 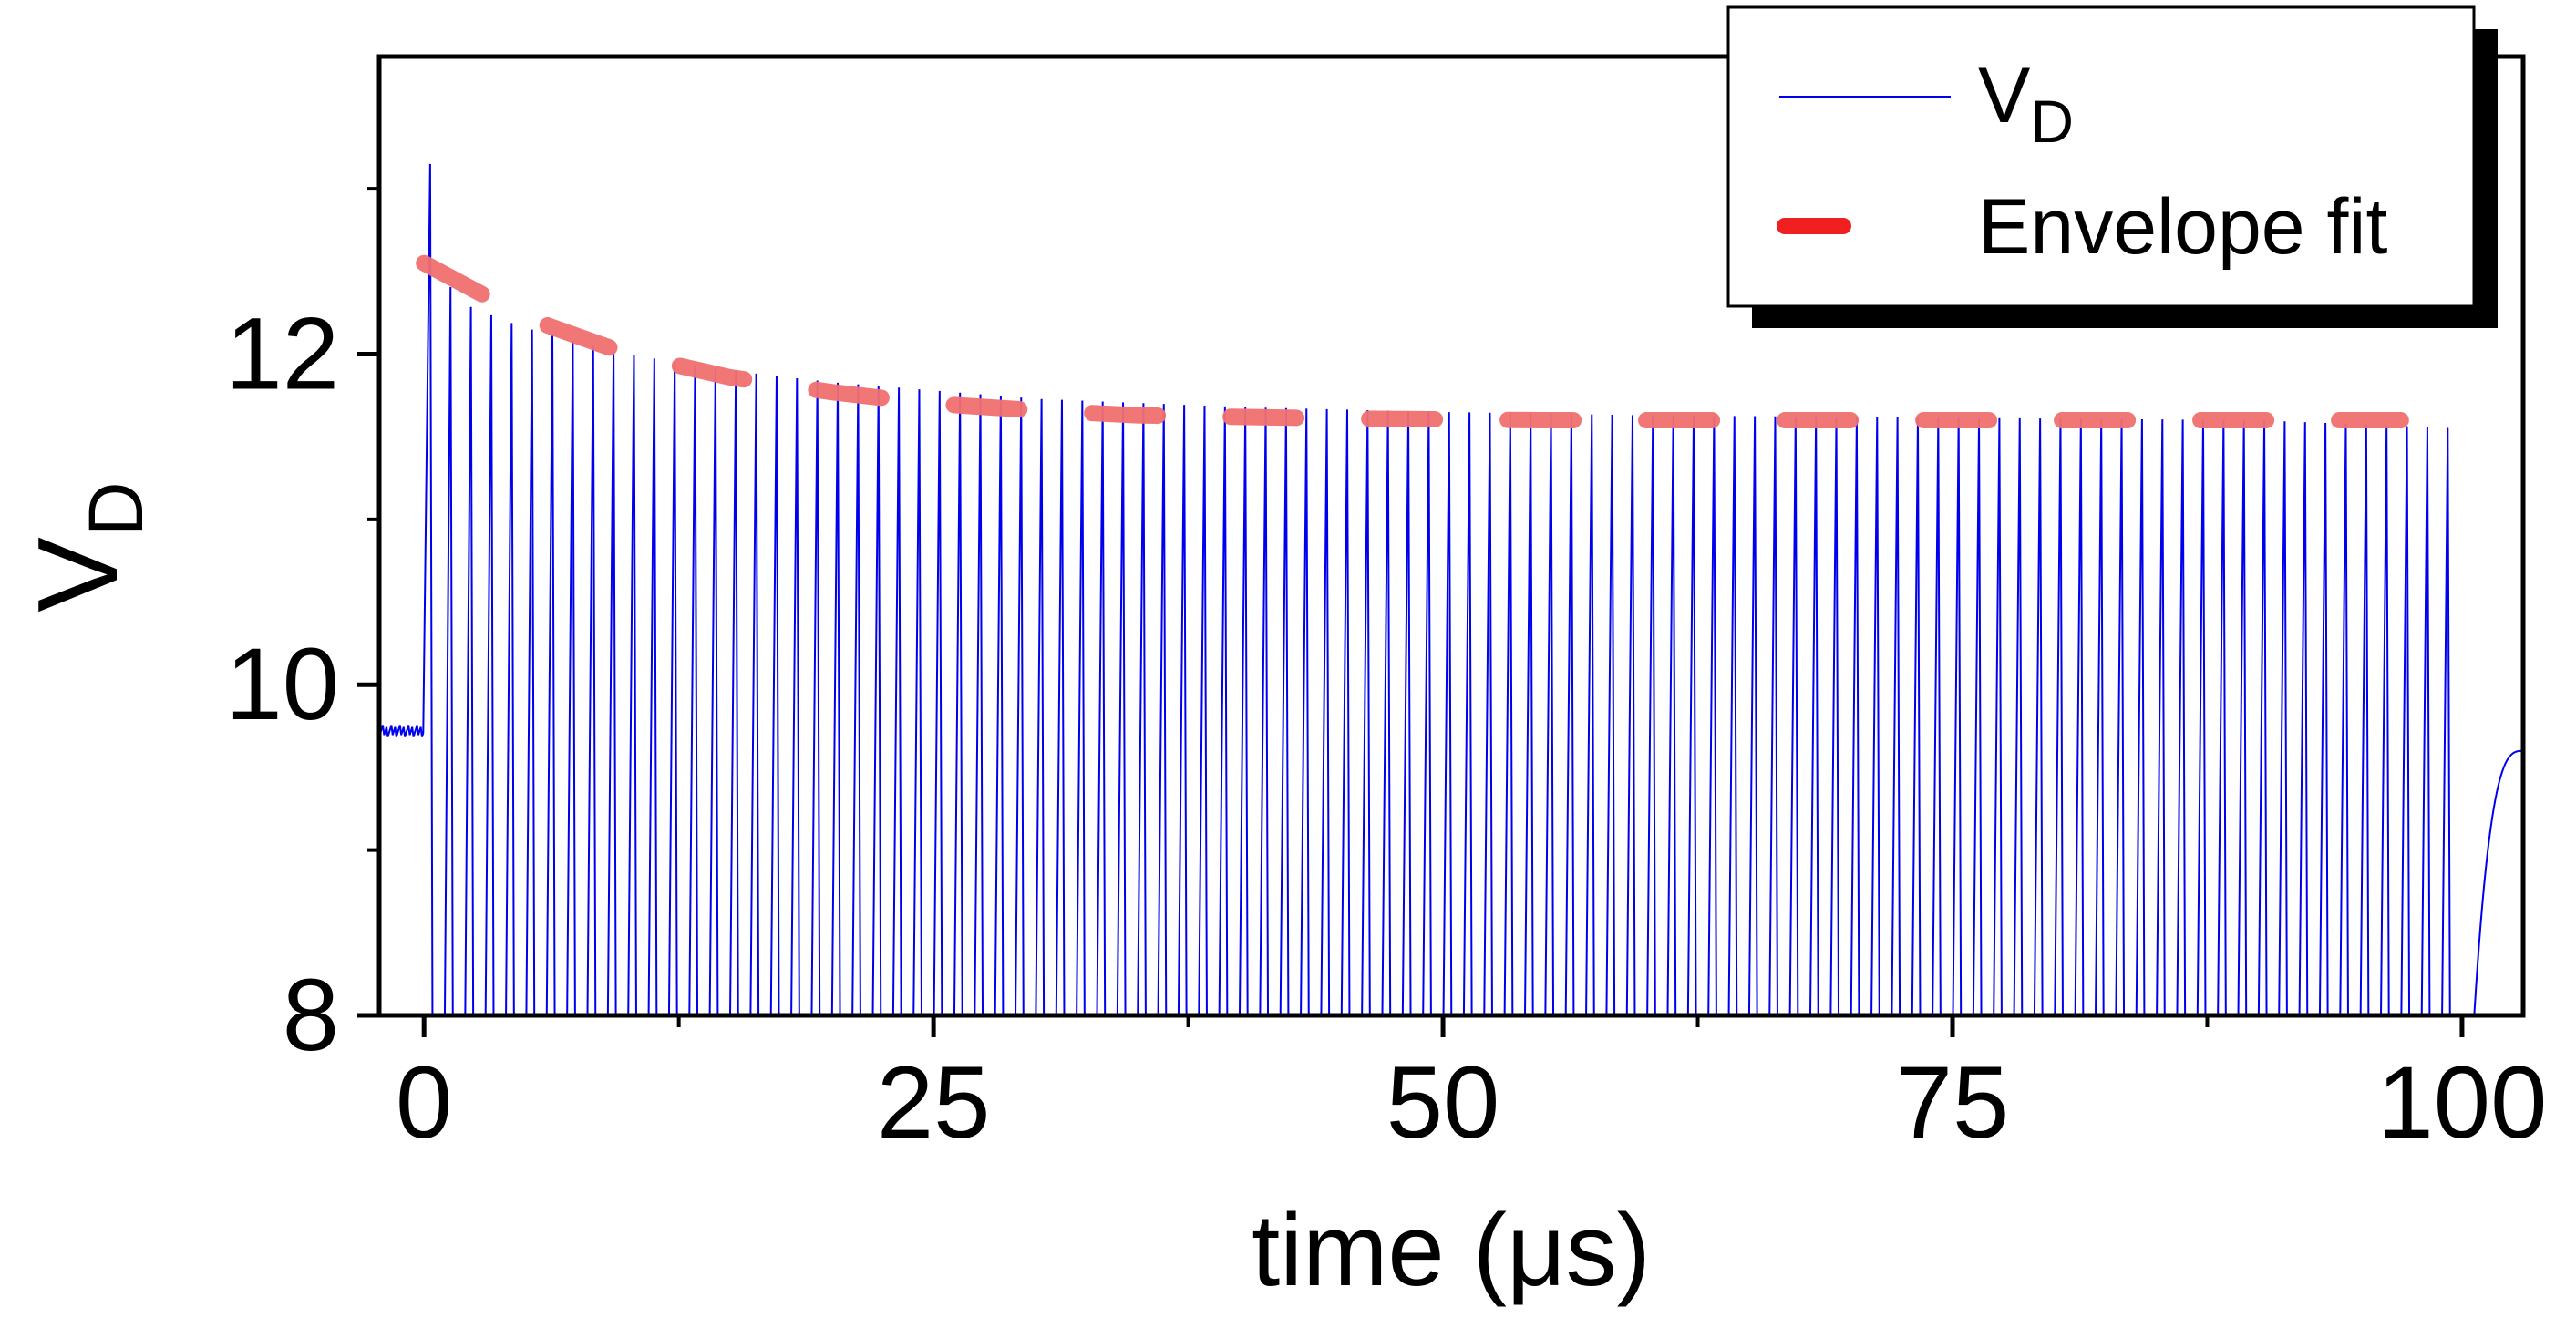 I want to click on legend: VD Envelope fit, so click(x=2112, y=166).